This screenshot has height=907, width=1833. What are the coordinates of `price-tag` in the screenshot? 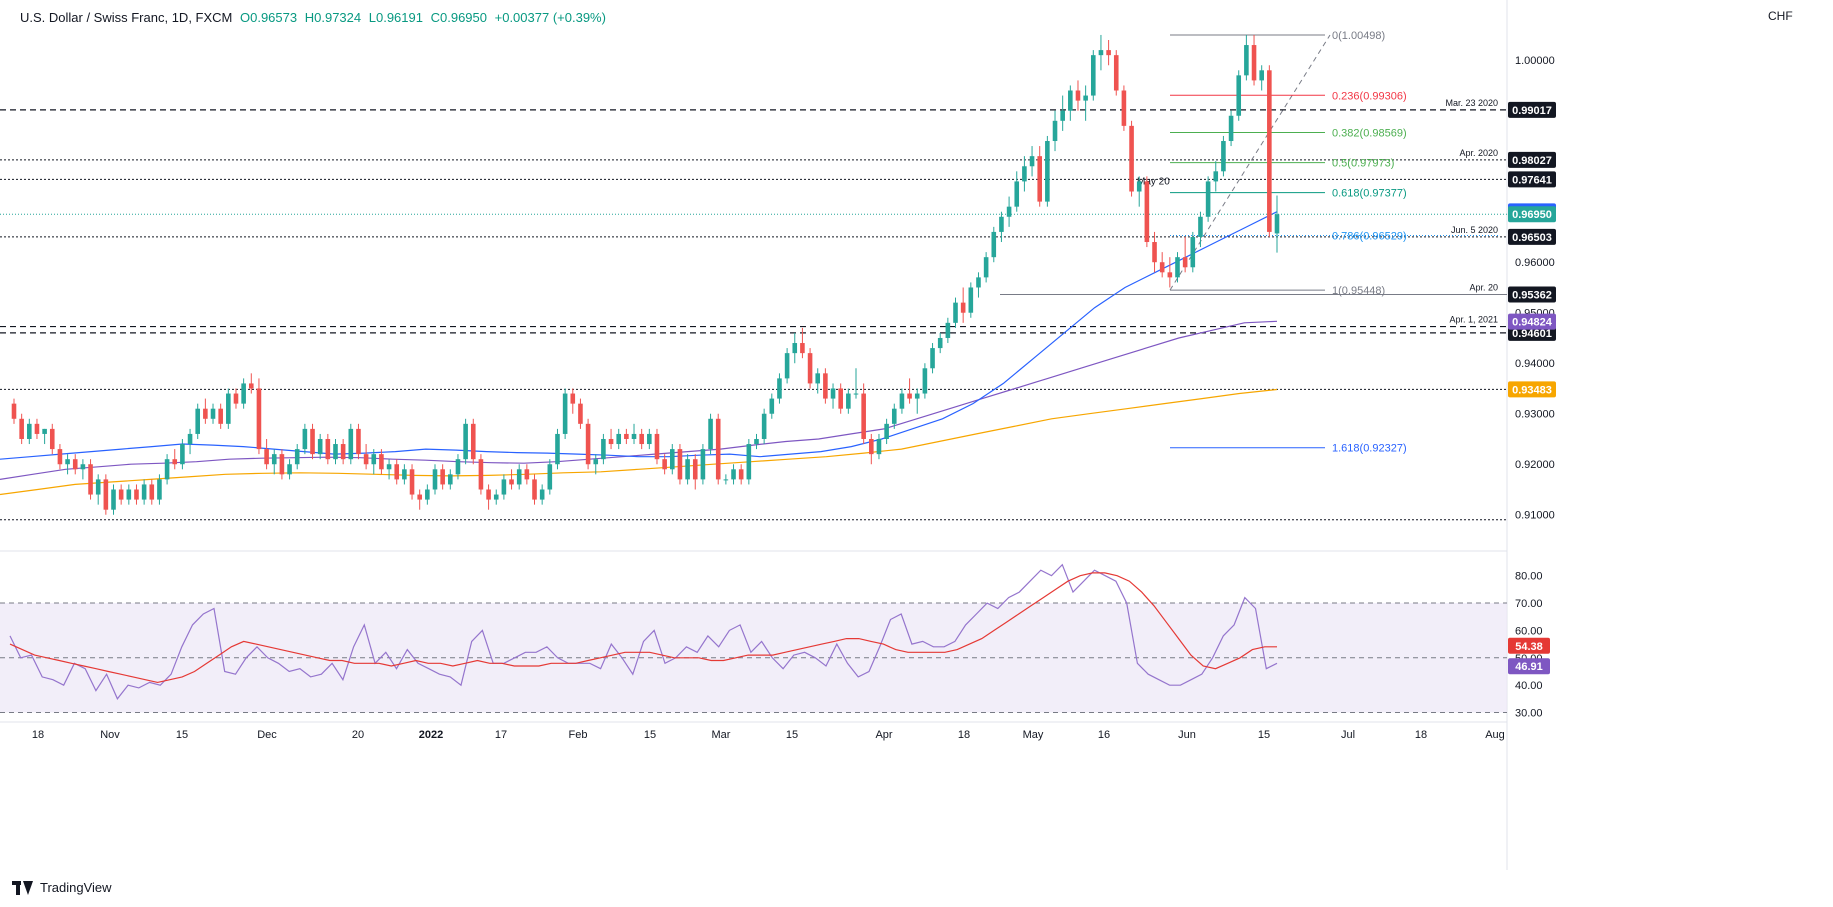 It's located at (1532, 321).